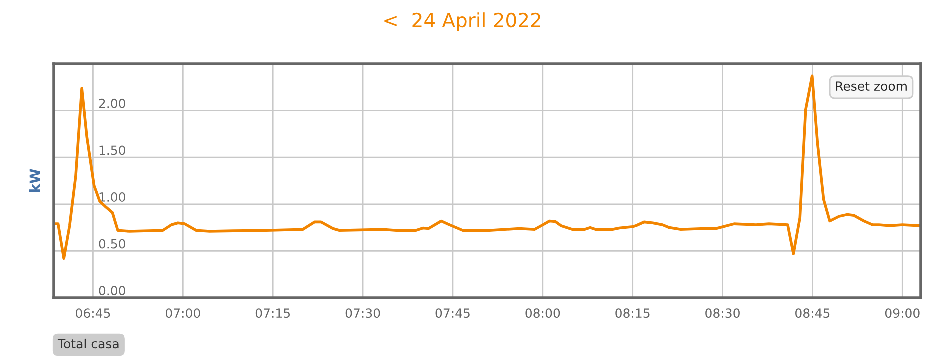  I want to click on x-tick-label: 07:45, so click(453, 313).